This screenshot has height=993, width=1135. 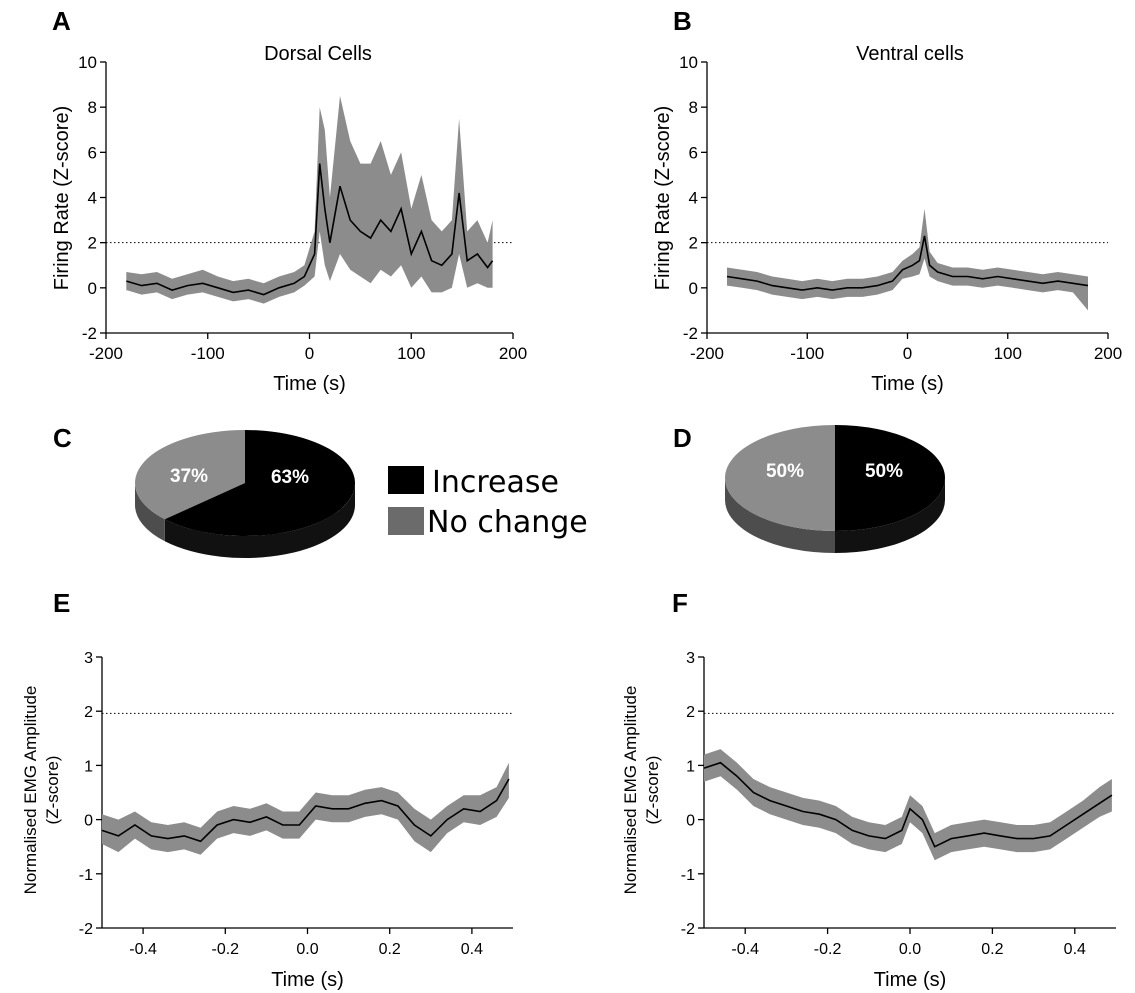 What do you see at coordinates (495, 482) in the screenshot?
I see `legend-label-increase: Increase` at bounding box center [495, 482].